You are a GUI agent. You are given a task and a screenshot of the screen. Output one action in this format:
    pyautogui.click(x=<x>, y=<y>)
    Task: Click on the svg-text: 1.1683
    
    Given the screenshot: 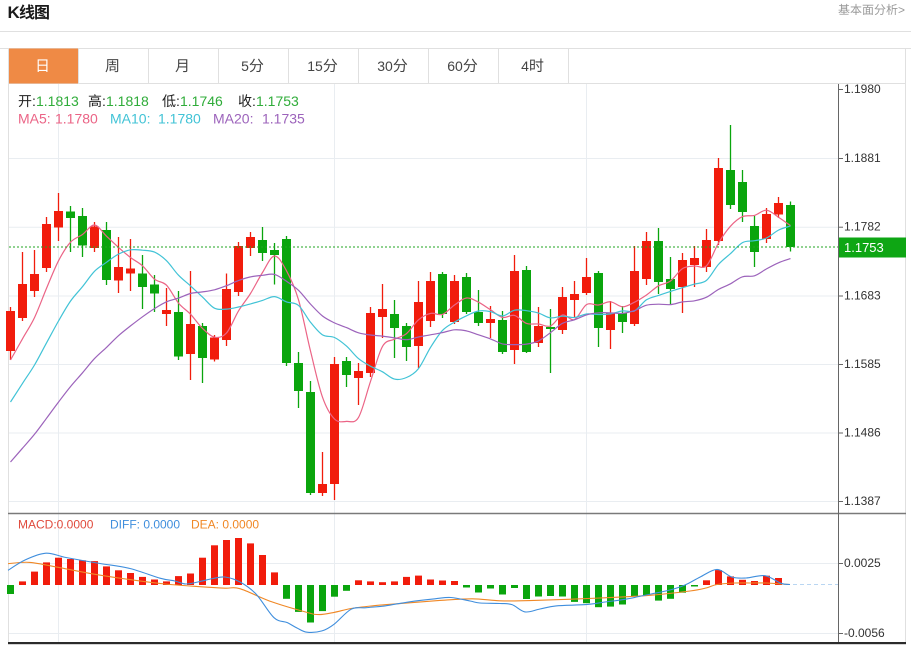 What is the action you would take?
    pyautogui.click(x=862, y=296)
    